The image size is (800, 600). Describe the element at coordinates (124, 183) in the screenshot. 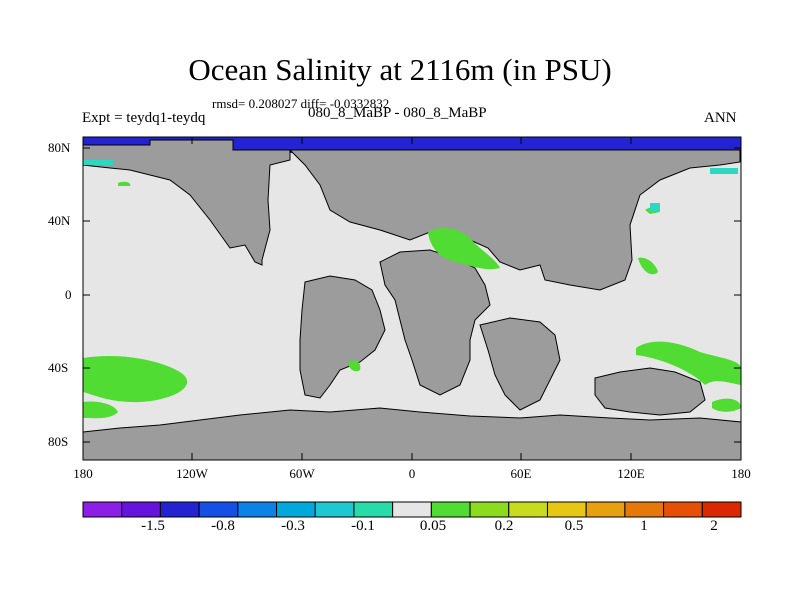

I see `positive-anomaly-north-atlantic` at that location.